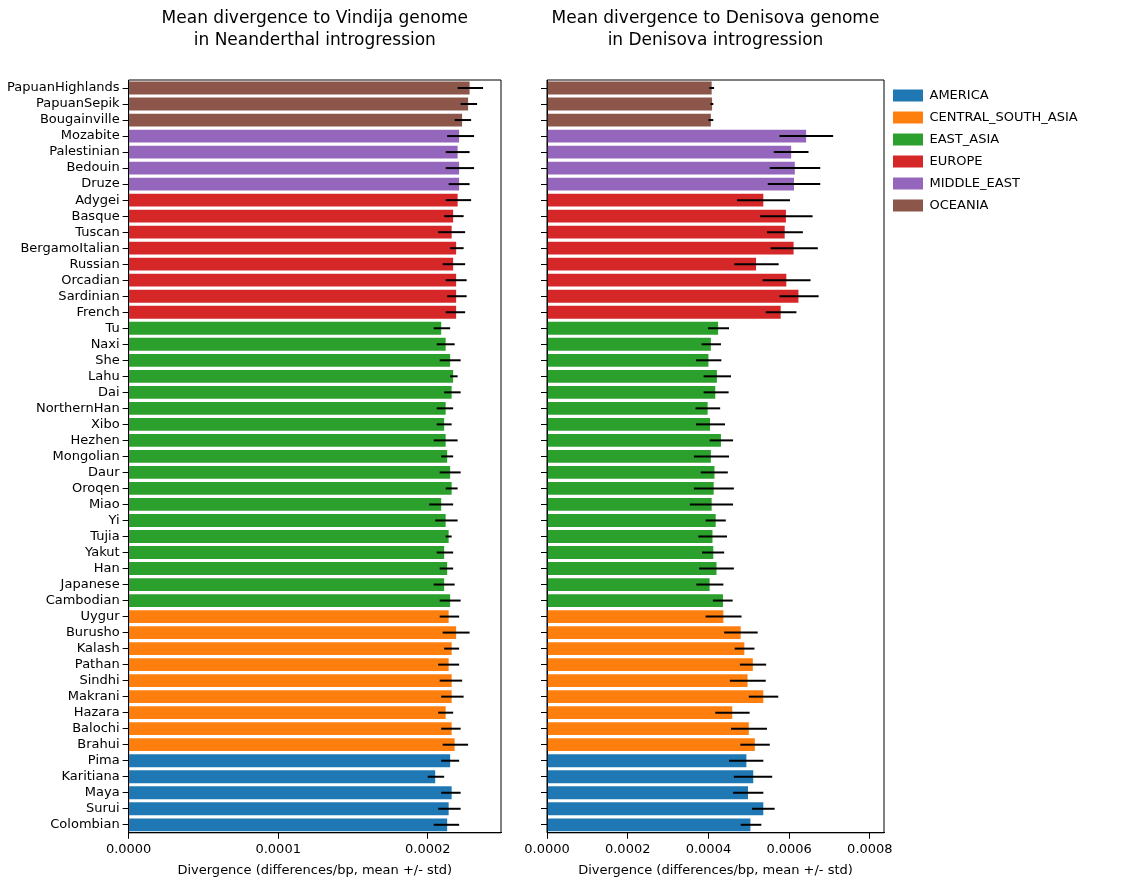 The width and height of the screenshot is (1130, 888). What do you see at coordinates (92, 631) in the screenshot?
I see `y-tick-label: Burusho` at bounding box center [92, 631].